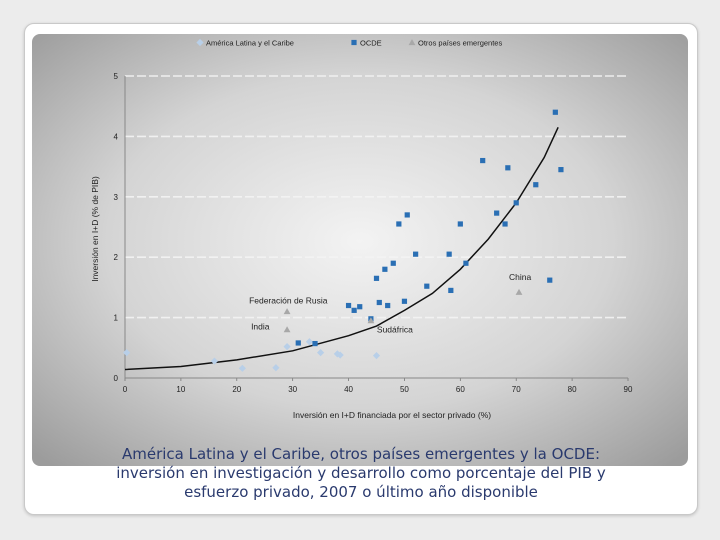 The height and width of the screenshot is (540, 720). What do you see at coordinates (260, 327) in the screenshot?
I see `annotation-label-1: India` at bounding box center [260, 327].